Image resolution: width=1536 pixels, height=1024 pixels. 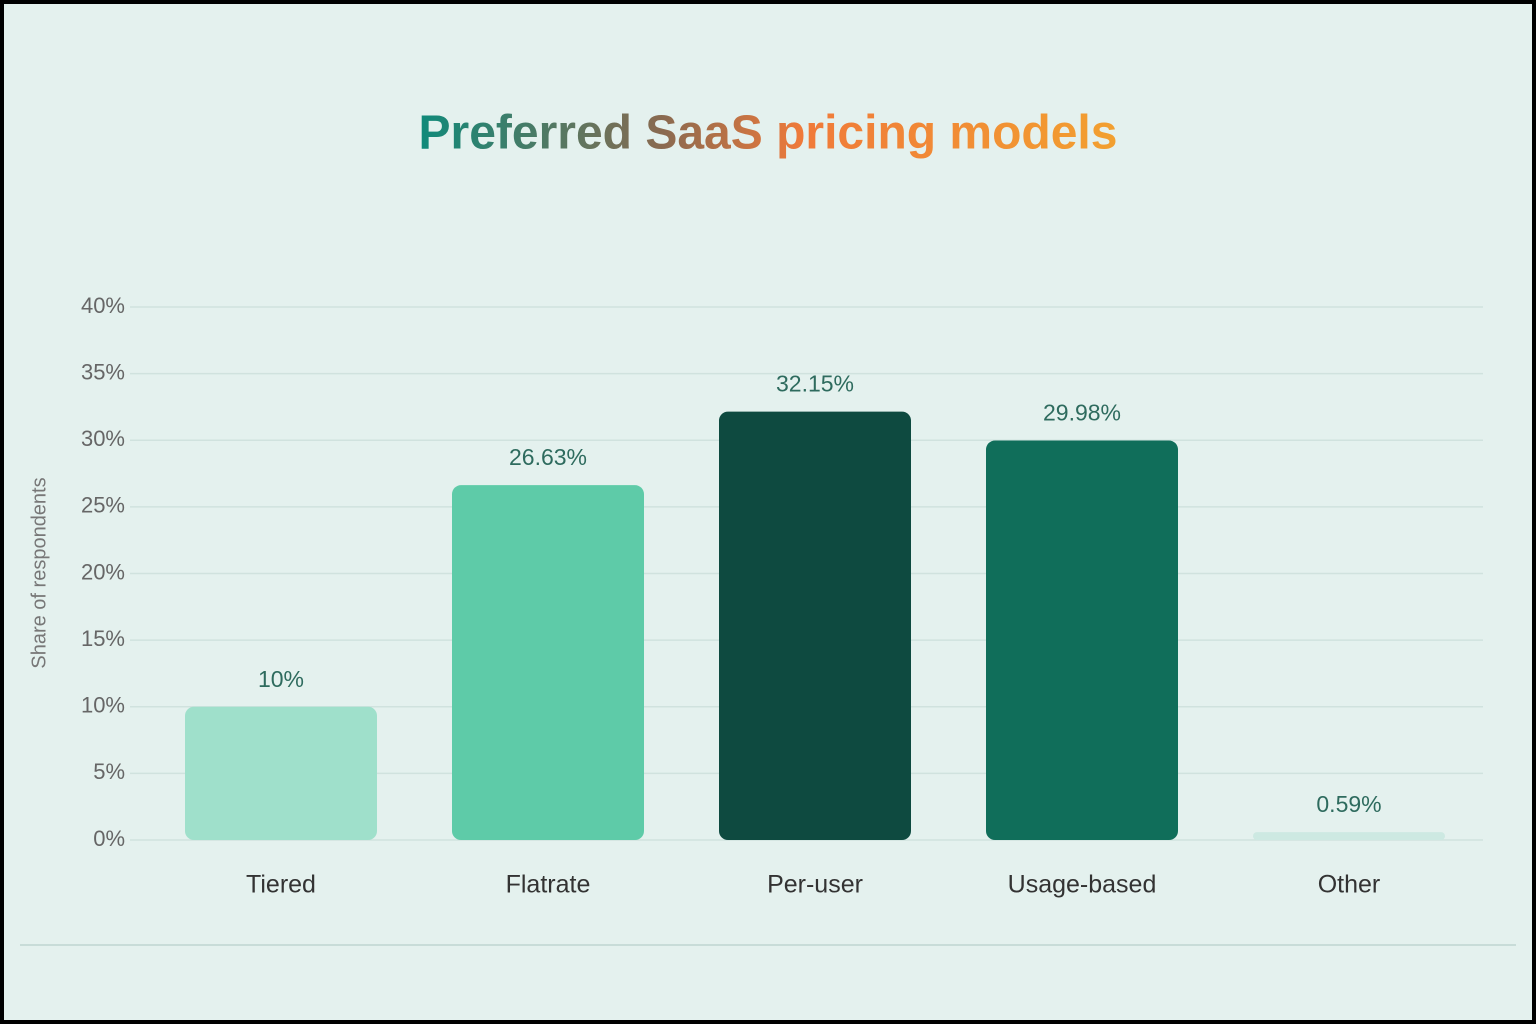 I want to click on value-label: 26.63%, so click(x=548, y=457).